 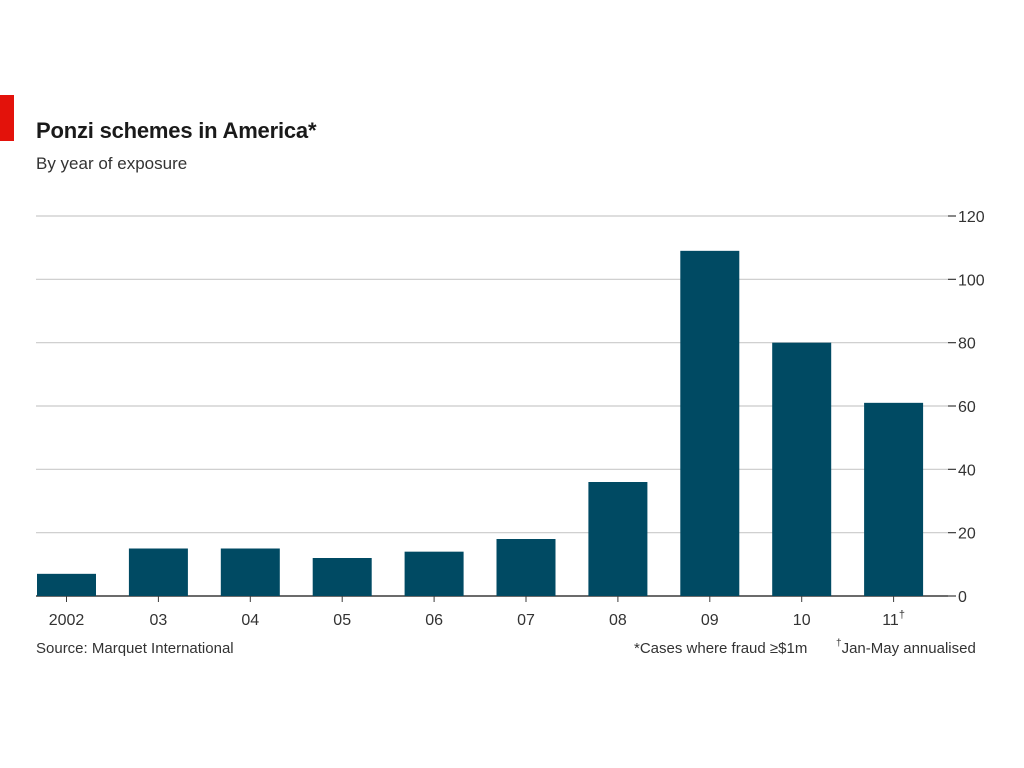 I want to click on y-tick-label: 60, so click(x=967, y=407).